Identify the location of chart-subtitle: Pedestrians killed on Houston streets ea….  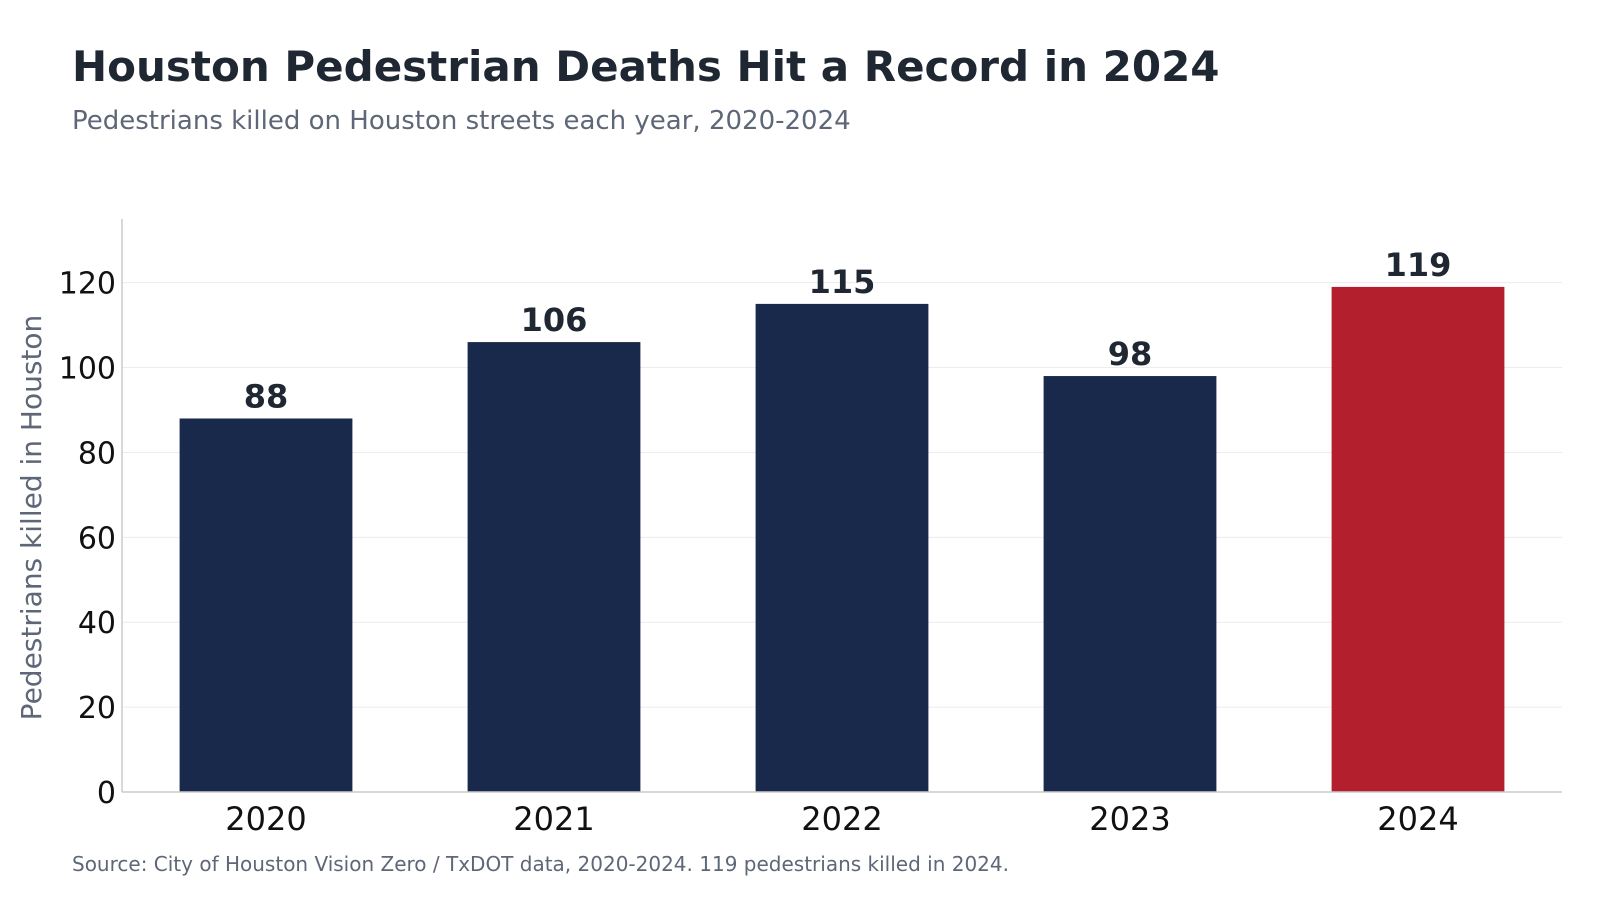
(461, 121).